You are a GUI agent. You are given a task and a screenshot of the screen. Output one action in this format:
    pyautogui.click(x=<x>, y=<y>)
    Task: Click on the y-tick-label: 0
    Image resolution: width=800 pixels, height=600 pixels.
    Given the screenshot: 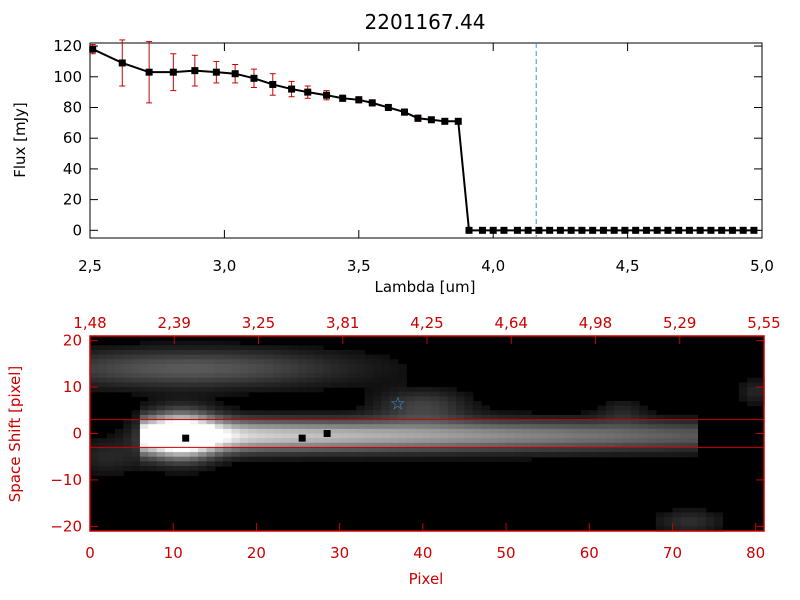 What is the action you would take?
    pyautogui.click(x=77, y=434)
    